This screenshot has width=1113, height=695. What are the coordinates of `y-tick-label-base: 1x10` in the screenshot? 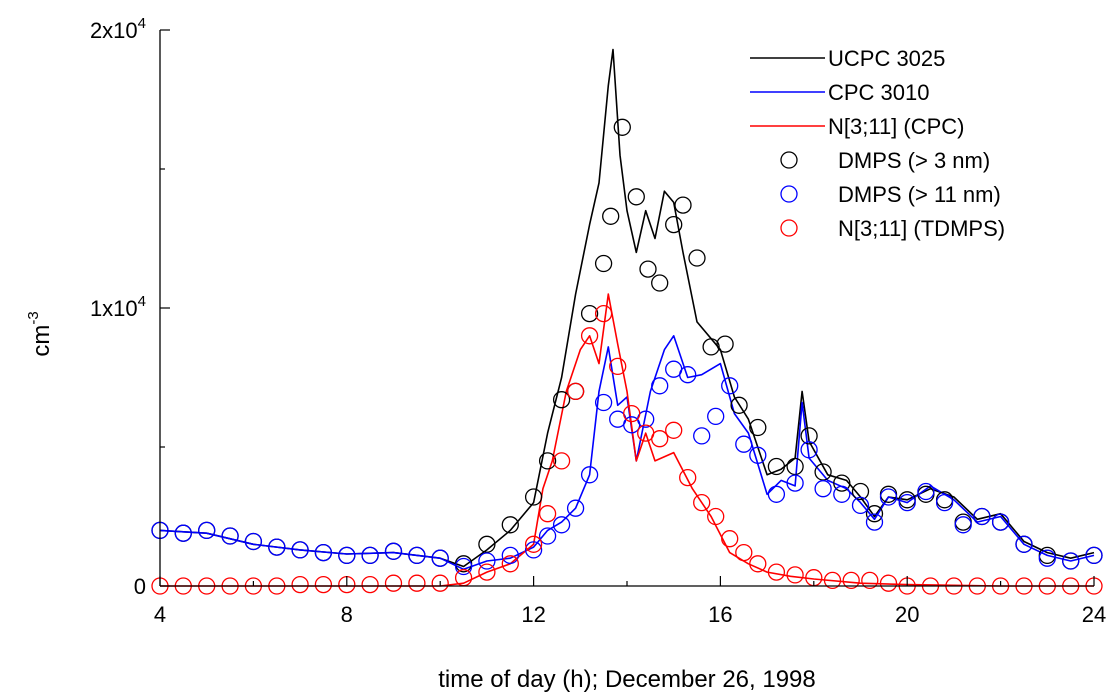 It's located at (114, 308).